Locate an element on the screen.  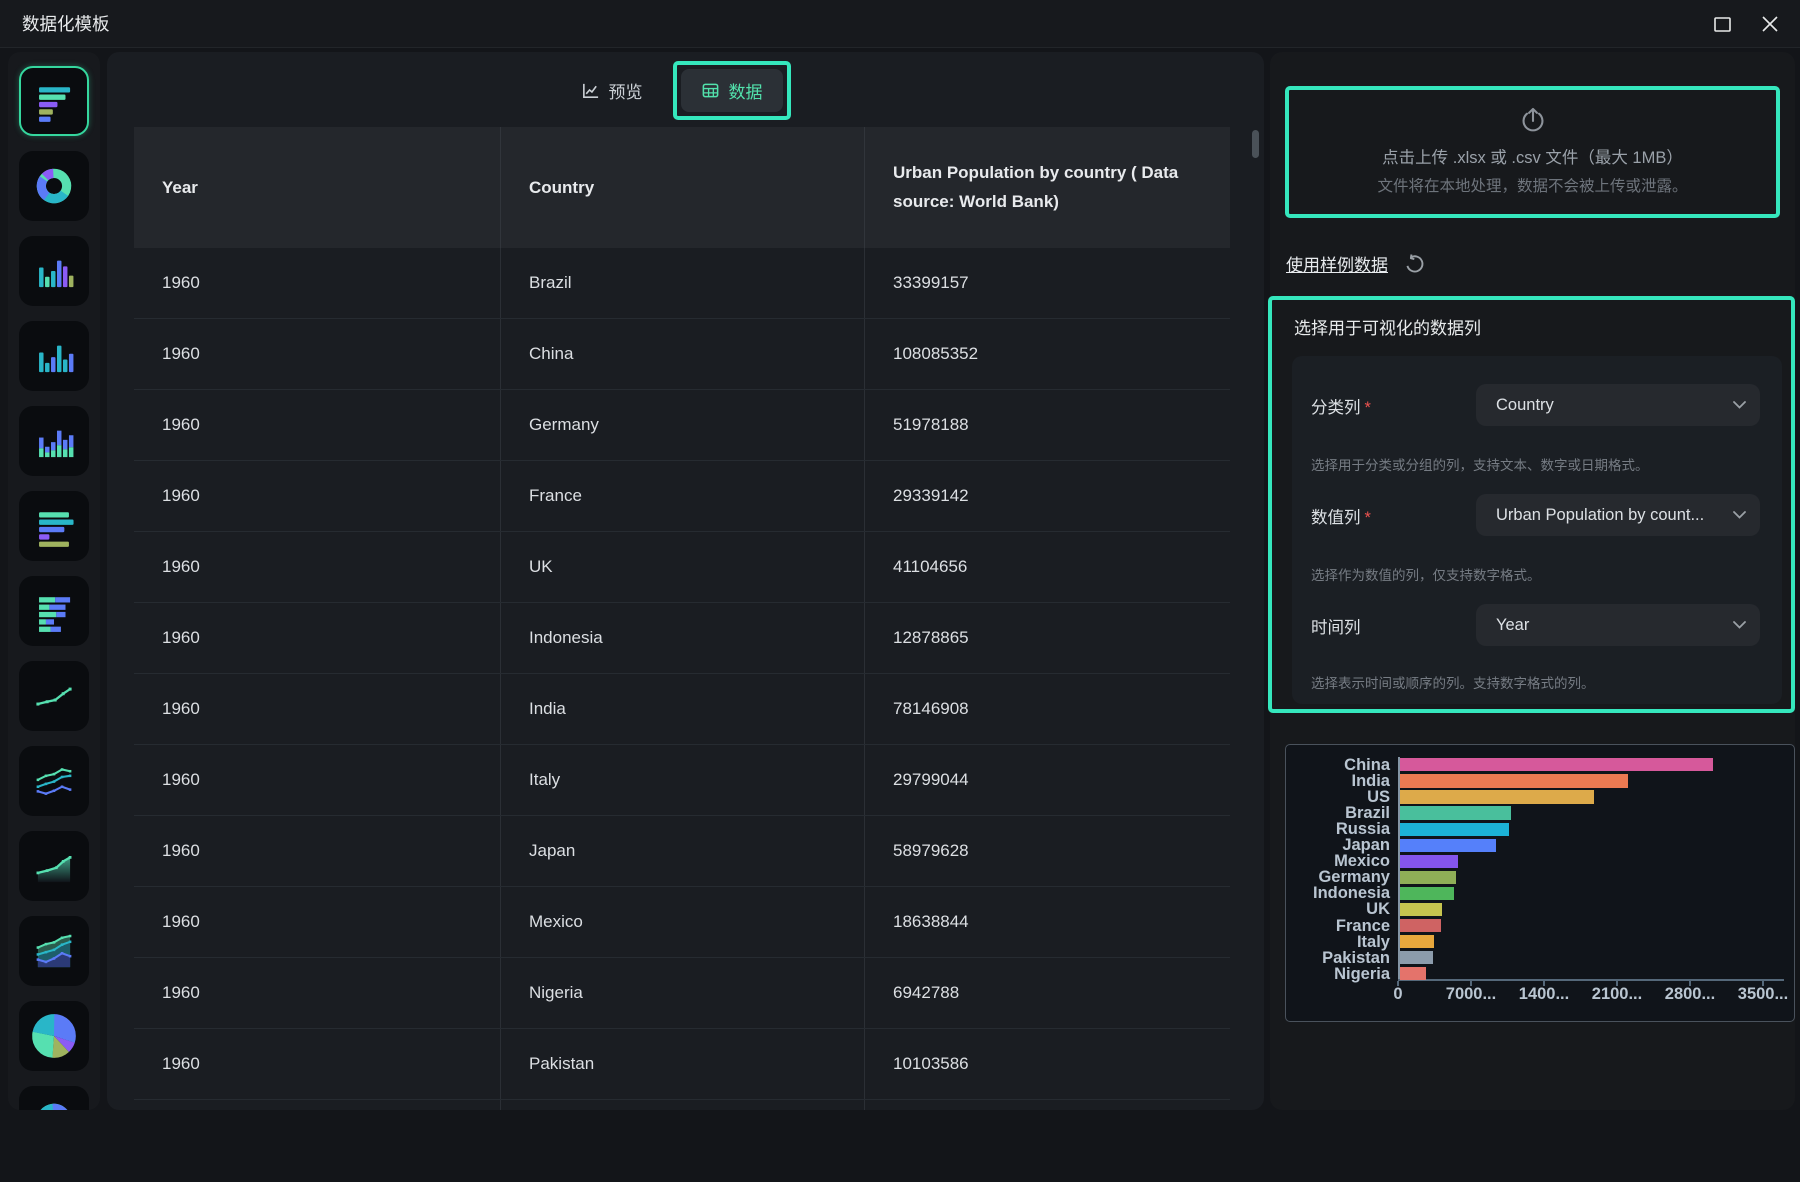
close-icon is located at coordinates (1770, 24).